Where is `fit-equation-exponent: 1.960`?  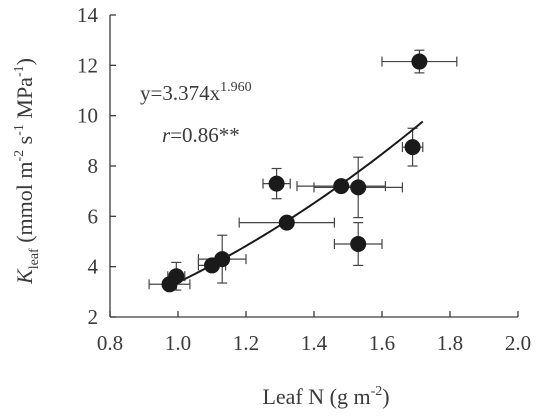 fit-equation-exponent: 1.960 is located at coordinates (236, 87).